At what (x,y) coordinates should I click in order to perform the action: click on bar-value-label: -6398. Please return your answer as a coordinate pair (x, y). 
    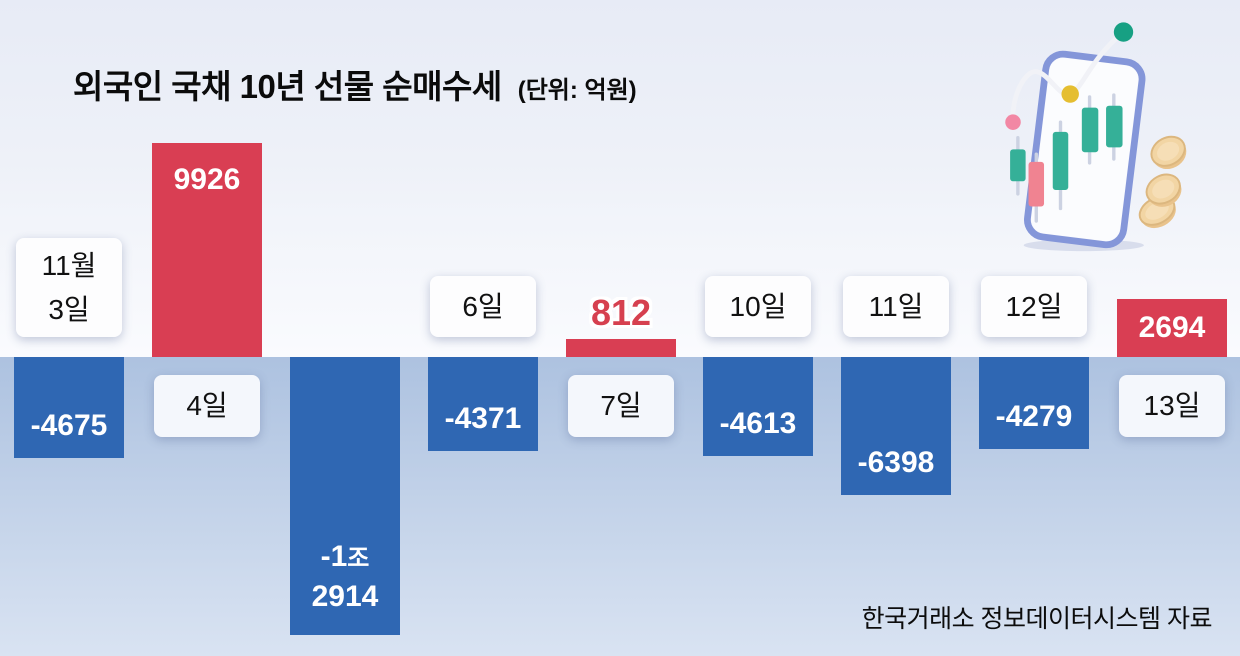
    Looking at the image, I should click on (896, 462).